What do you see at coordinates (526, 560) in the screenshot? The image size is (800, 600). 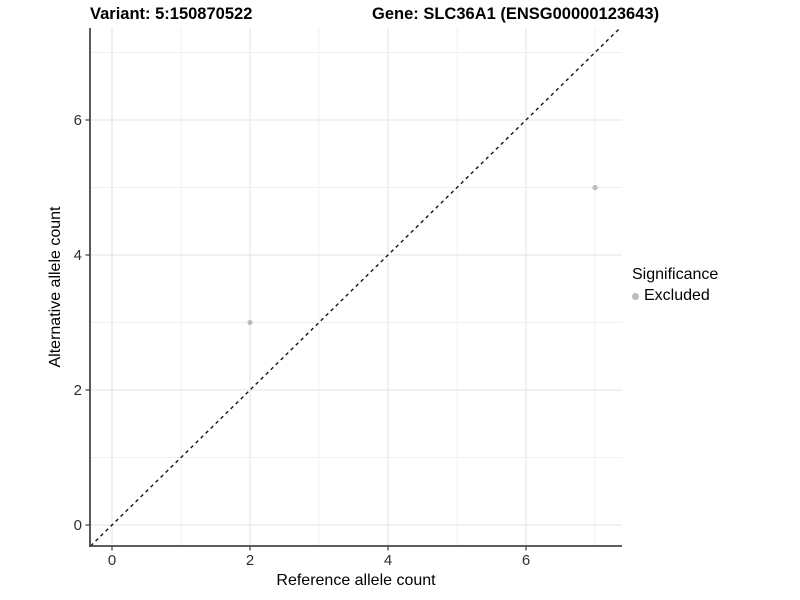 I see `x-tick-label: 6` at bounding box center [526, 560].